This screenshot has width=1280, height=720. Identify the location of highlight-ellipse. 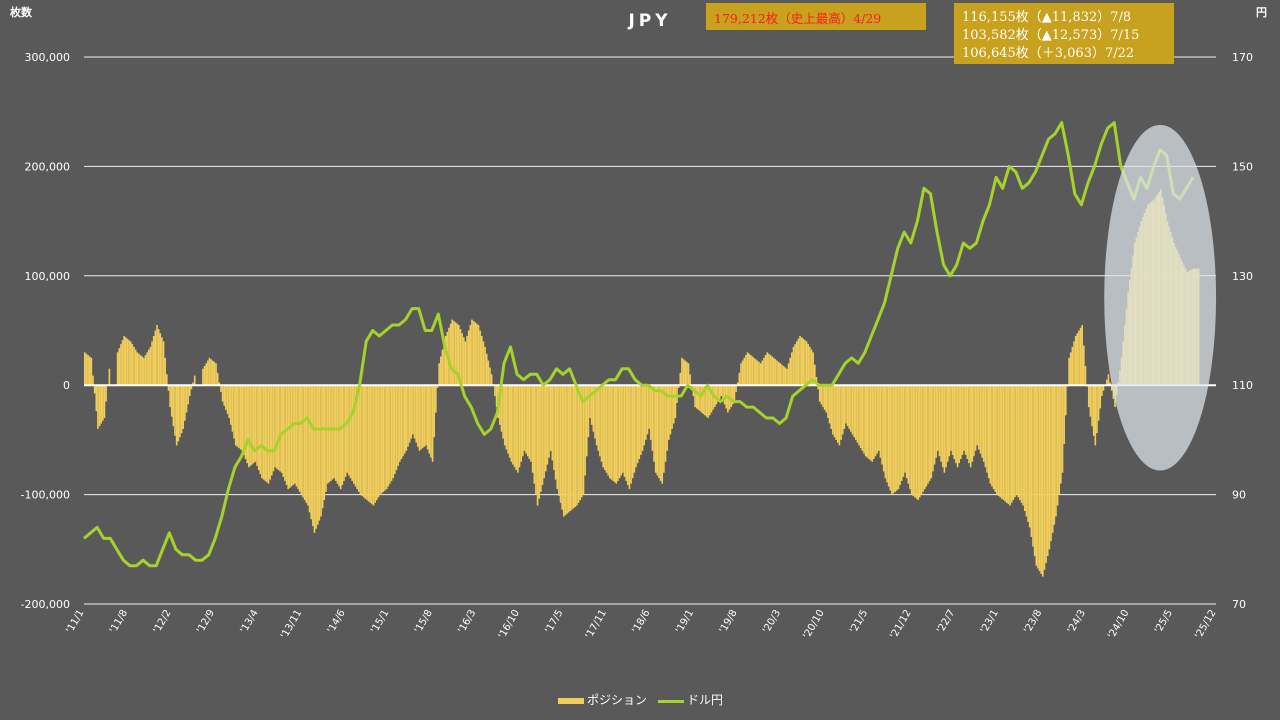
(1160, 297).